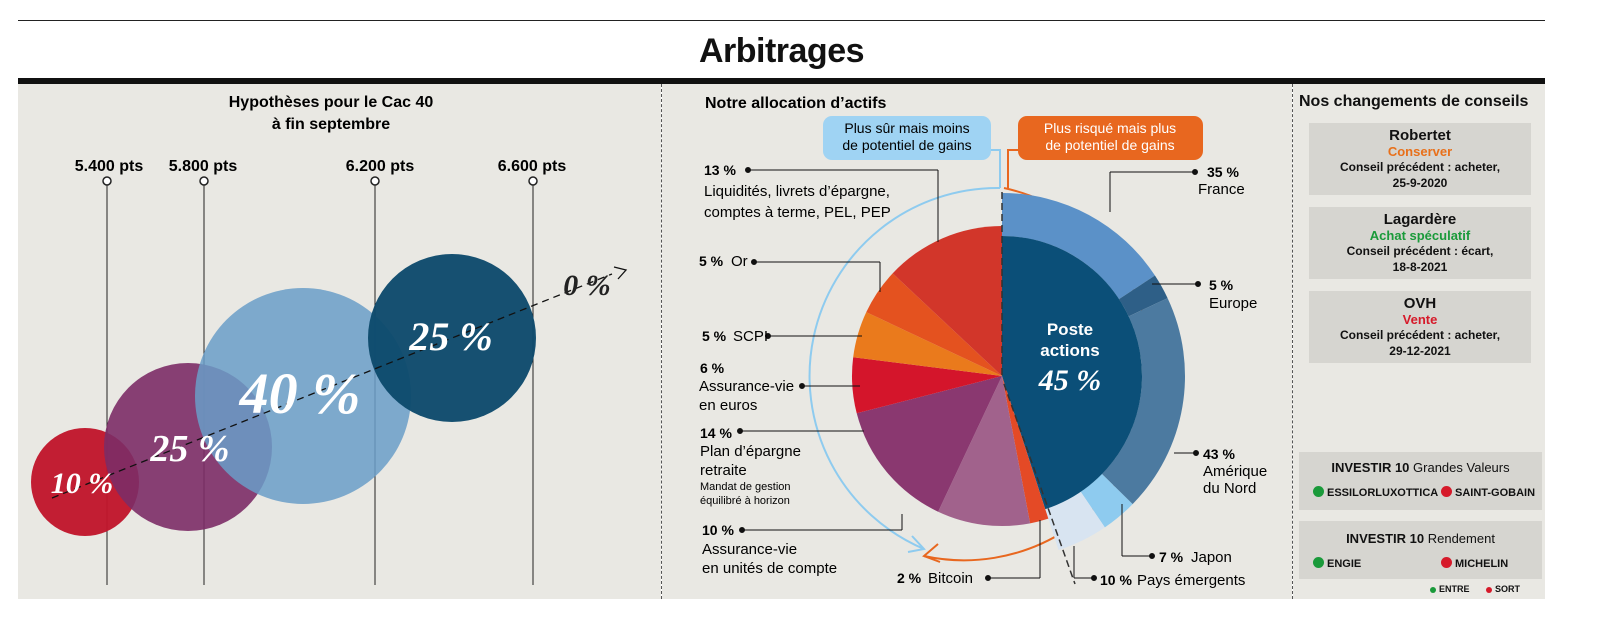  I want to click on pie-slice-assurance-vie-en-unit-s-de-com, so click(984, 451).